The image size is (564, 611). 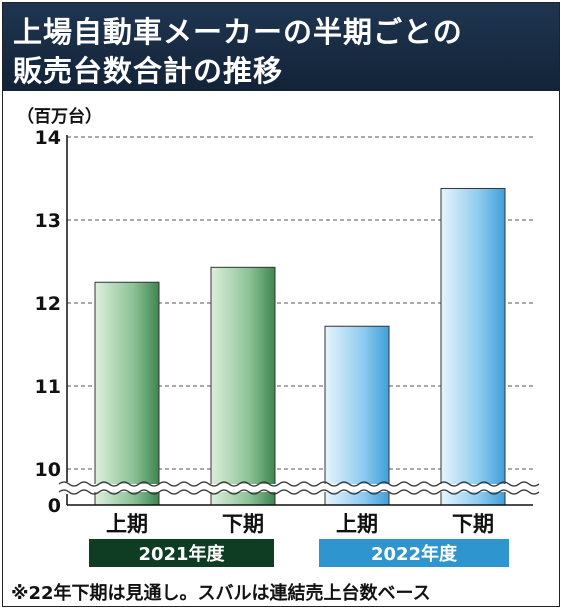 I want to click on y-tick-label: 12, so click(x=48, y=304).